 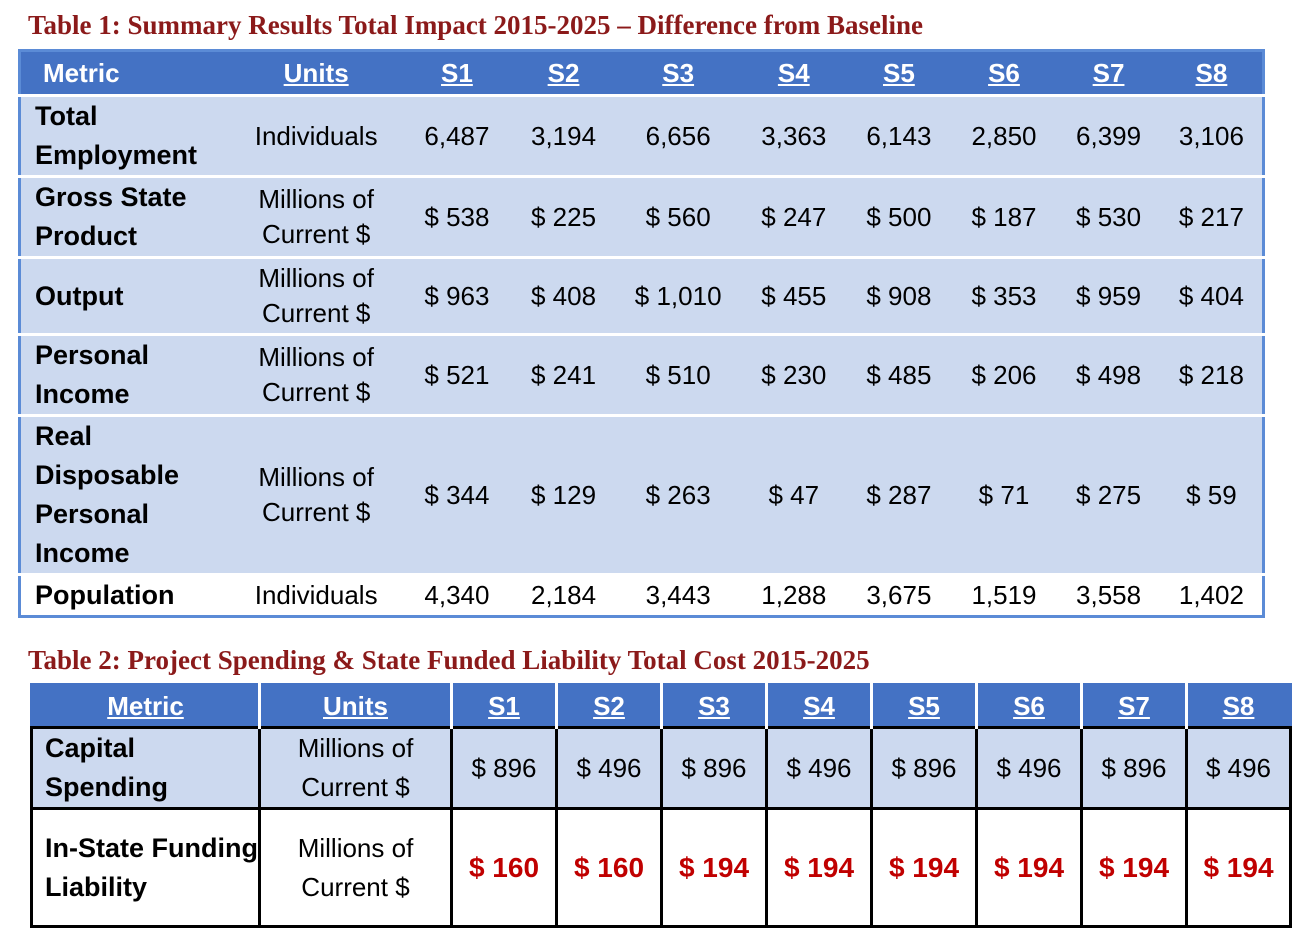 I want to click on cell-value: 6,143, so click(x=899, y=135).